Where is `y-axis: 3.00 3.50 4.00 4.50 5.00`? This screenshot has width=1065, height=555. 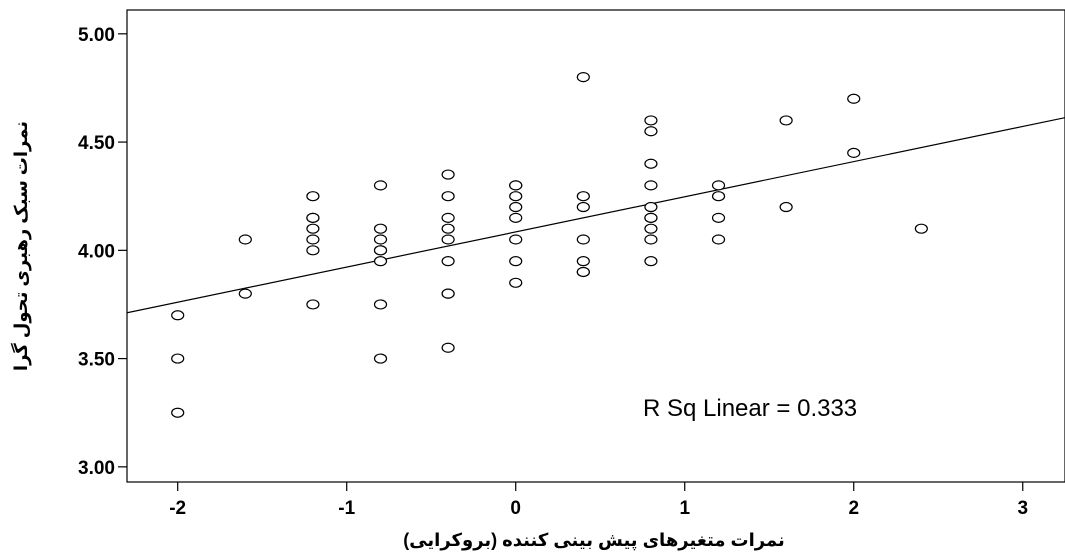 y-axis: 3.00 3.50 4.00 4.50 5.00 is located at coordinates (102, 252).